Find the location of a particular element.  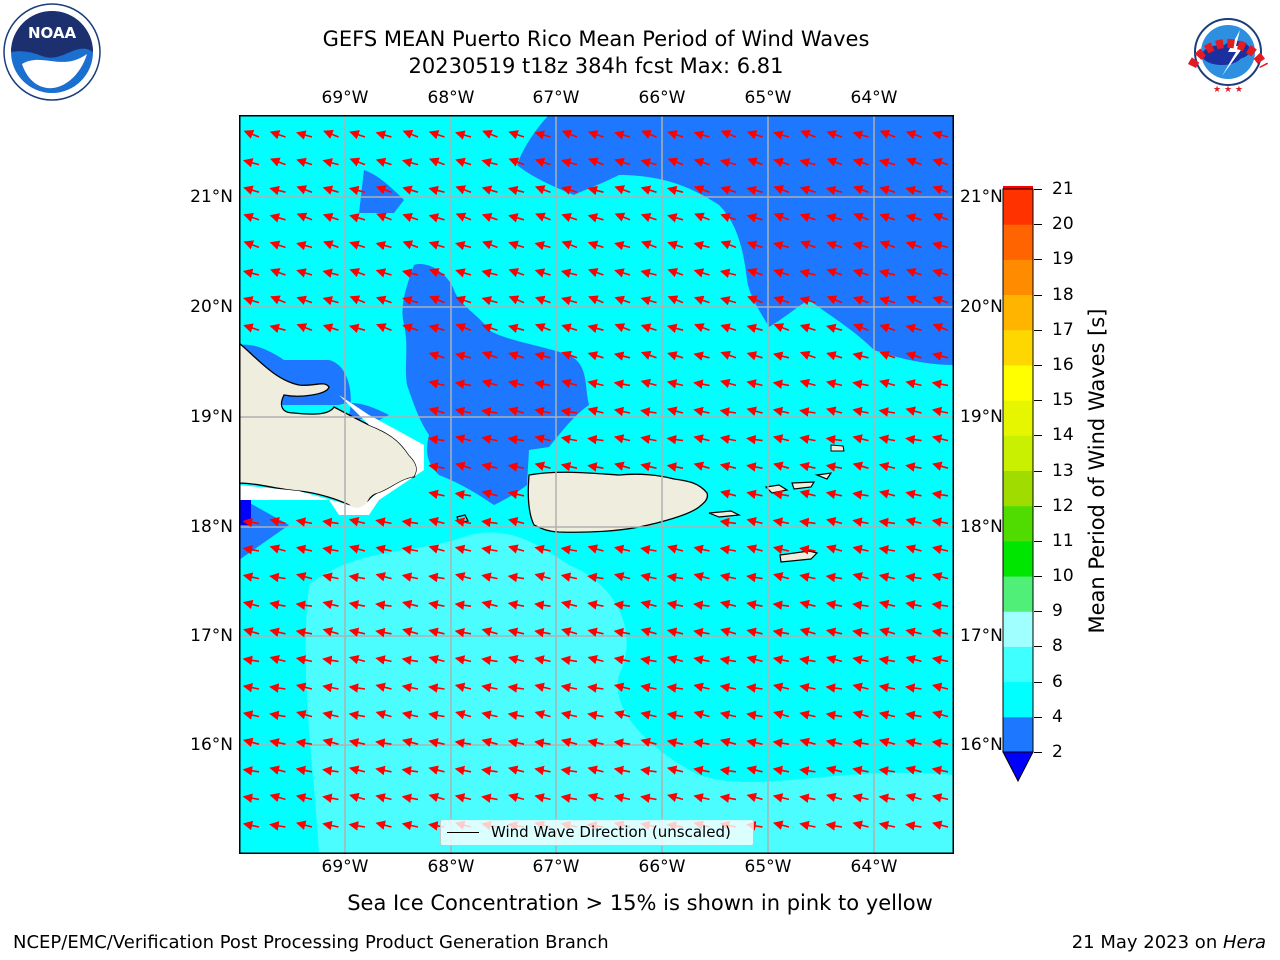

lat-label: 16°N is located at coordinates (211, 745).